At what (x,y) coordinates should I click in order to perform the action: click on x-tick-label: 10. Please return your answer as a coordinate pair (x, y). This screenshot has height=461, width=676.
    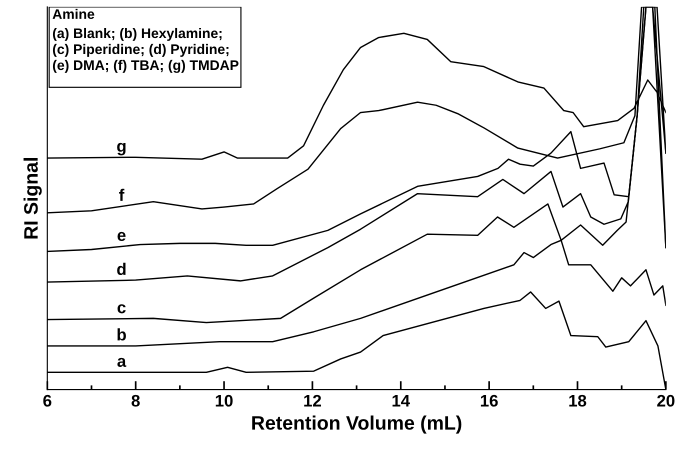
    Looking at the image, I should click on (224, 400).